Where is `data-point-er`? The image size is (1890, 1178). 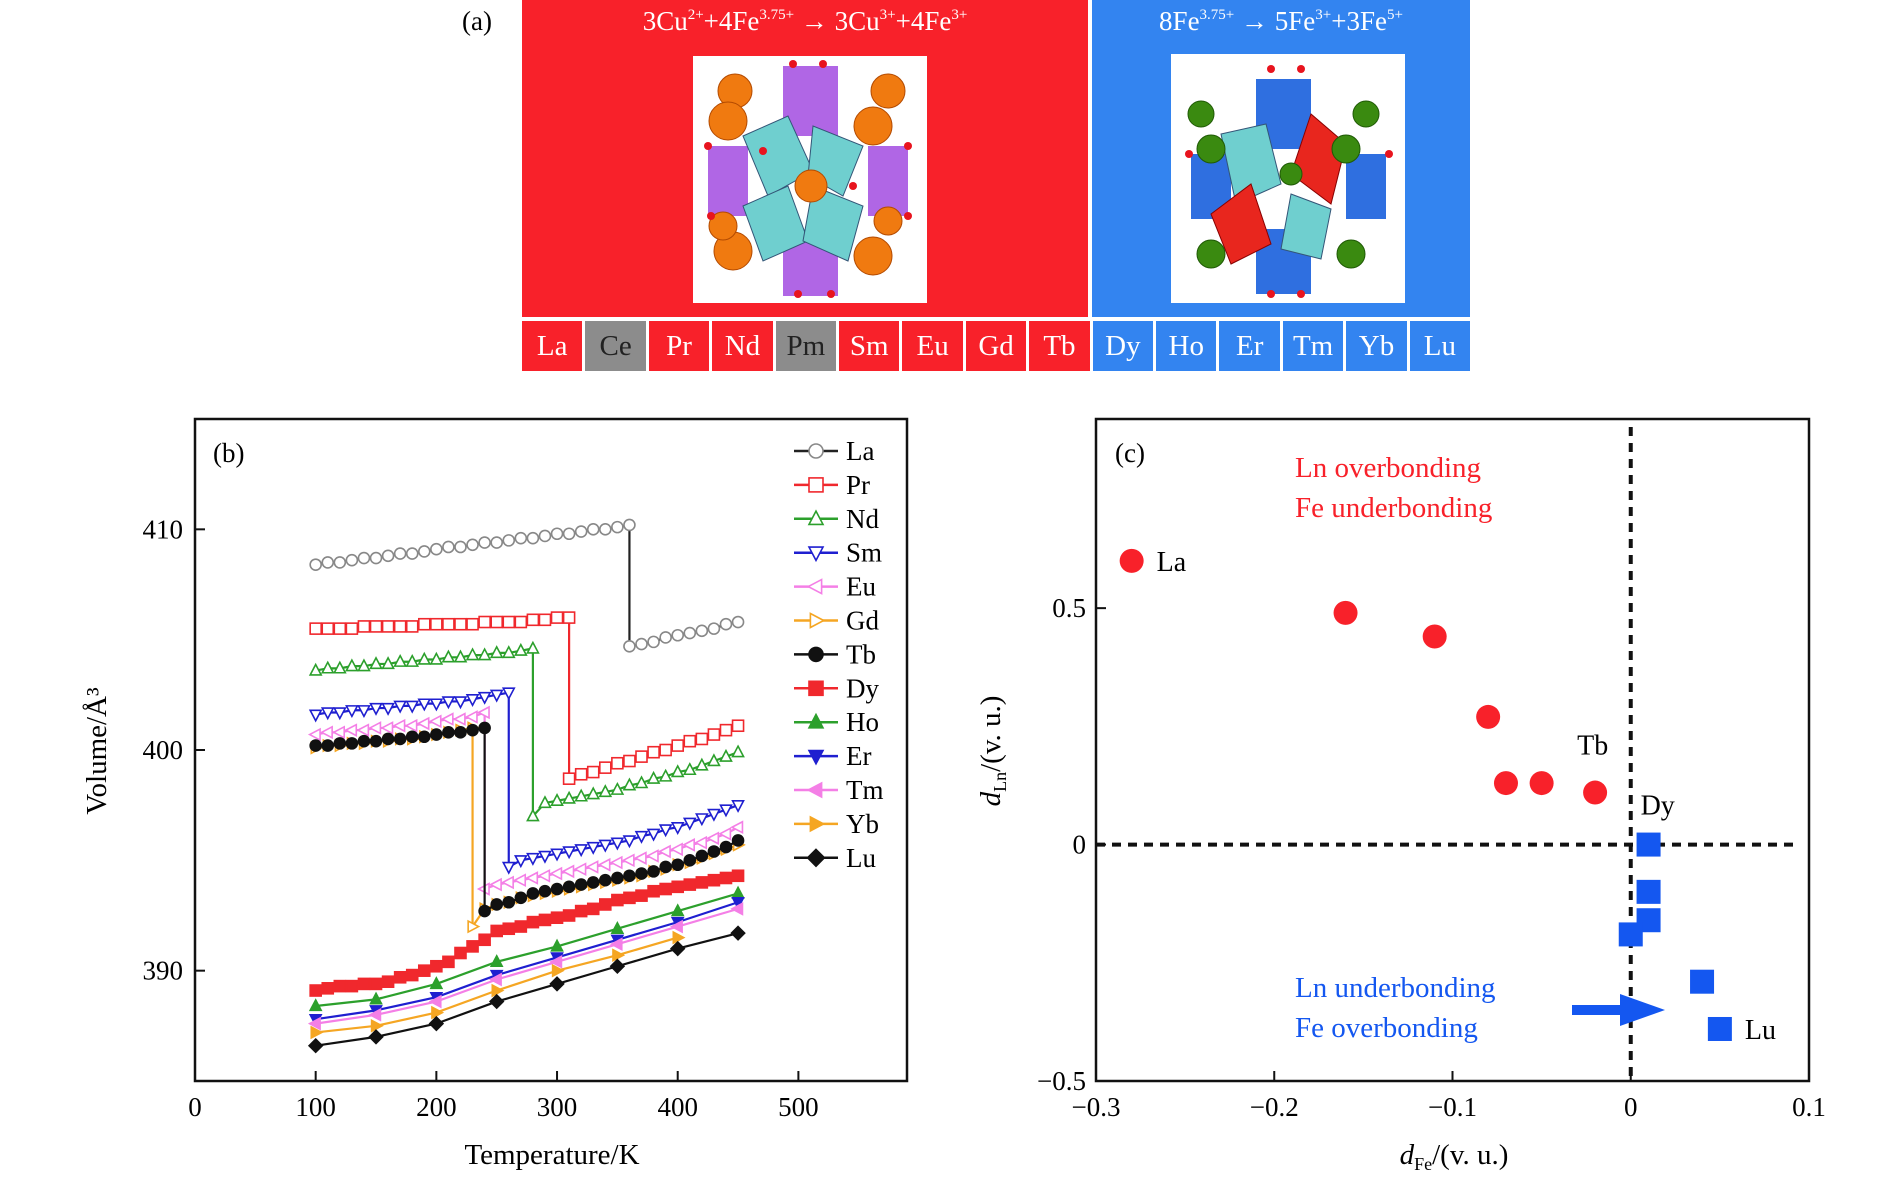
data-point-er is located at coordinates (738, 904).